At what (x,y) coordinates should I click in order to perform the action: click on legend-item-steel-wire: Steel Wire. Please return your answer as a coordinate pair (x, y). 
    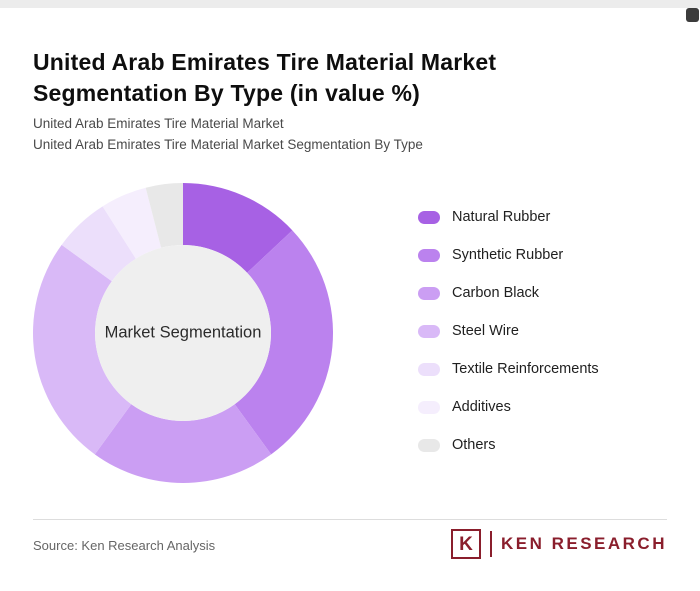
    Looking at the image, I should click on (508, 331).